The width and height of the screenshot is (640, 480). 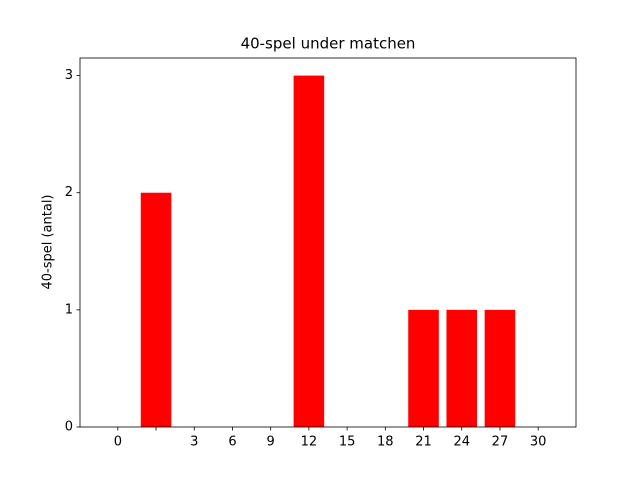 What do you see at coordinates (69, 427) in the screenshot?
I see `y-tick-label: 0` at bounding box center [69, 427].